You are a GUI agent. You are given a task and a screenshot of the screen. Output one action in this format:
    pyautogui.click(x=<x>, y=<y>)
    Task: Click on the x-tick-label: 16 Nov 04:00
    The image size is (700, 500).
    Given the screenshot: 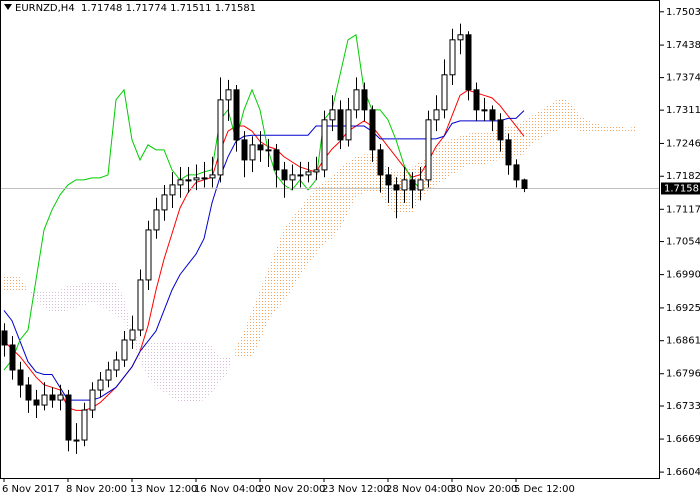 What is the action you would take?
    pyautogui.click(x=227, y=489)
    